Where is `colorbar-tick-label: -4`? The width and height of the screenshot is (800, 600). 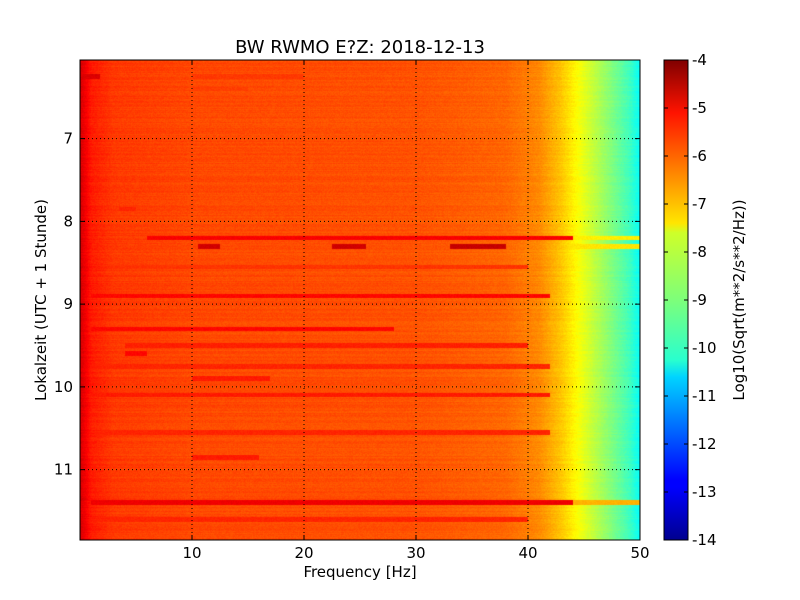
colorbar-tick-label: -4 is located at coordinates (699, 60).